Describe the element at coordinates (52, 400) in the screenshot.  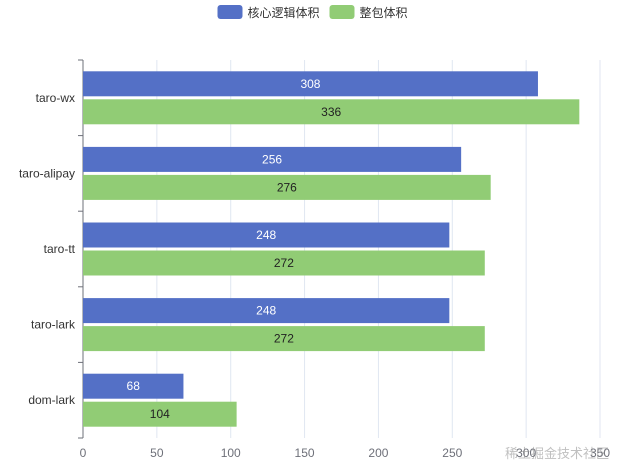
I see `y-tick-label: dom-lark` at that location.